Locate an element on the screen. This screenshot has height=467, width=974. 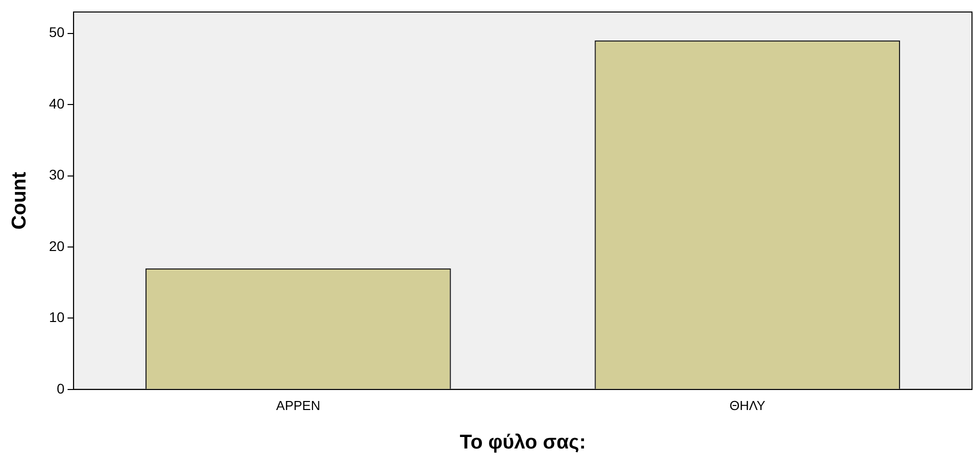
y-tick-label: 0 is located at coordinates (60, 388).